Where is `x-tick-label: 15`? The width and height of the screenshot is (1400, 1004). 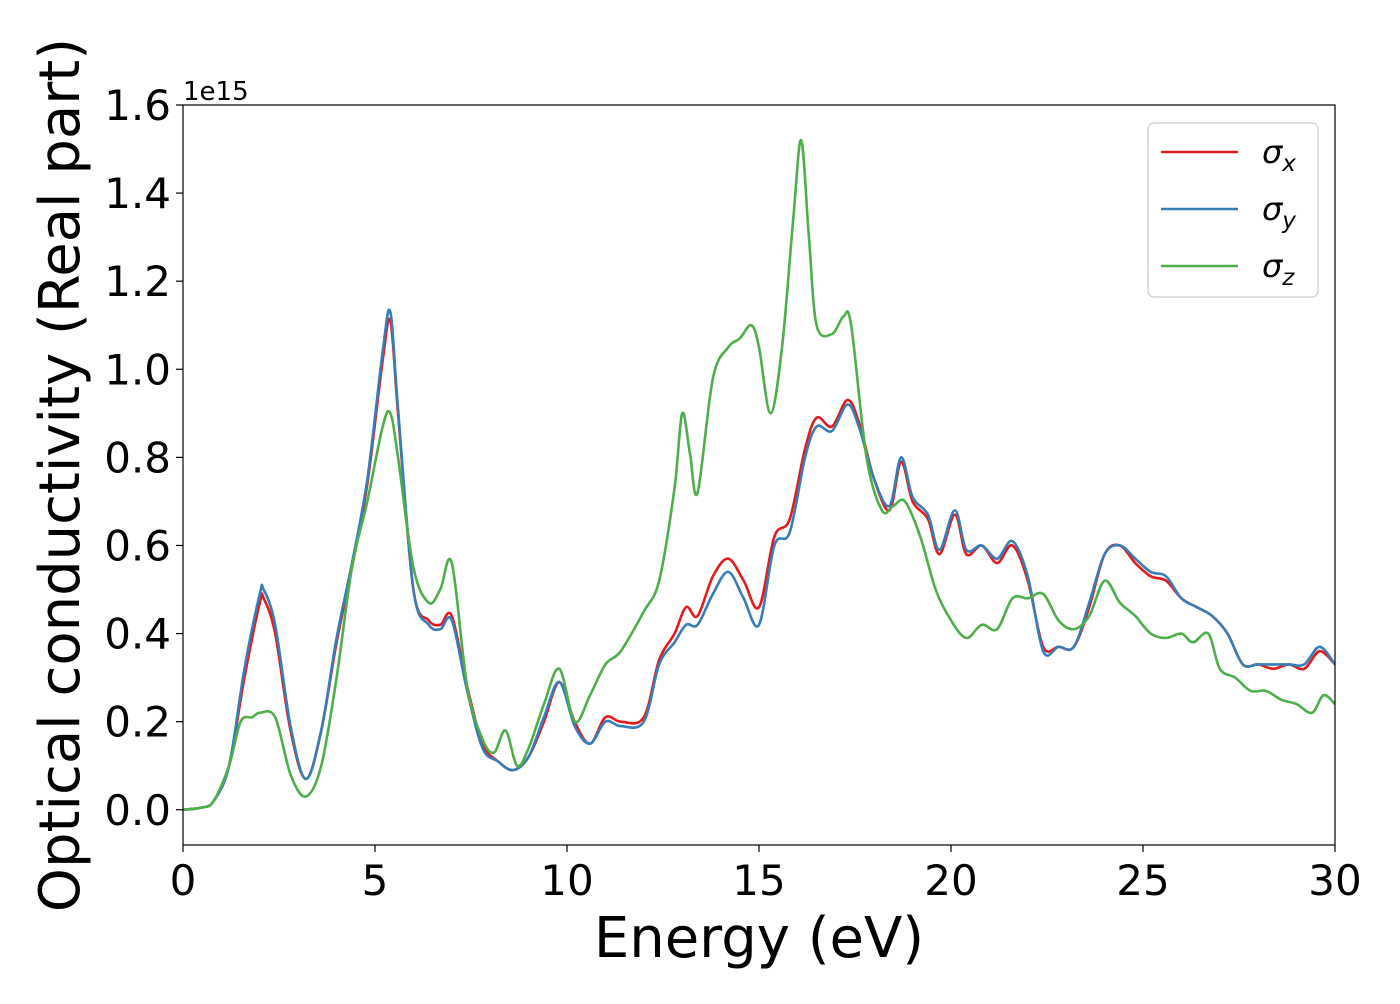
x-tick-label: 15 is located at coordinates (758, 880).